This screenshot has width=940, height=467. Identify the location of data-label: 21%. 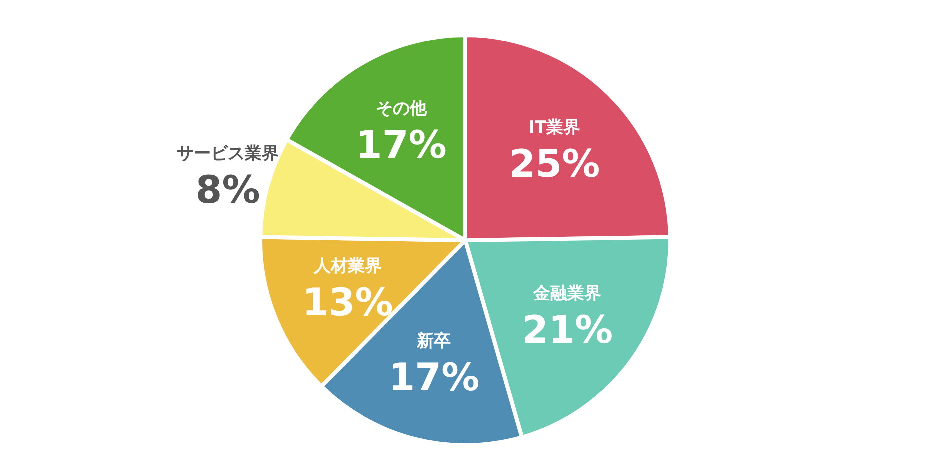
(568, 330).